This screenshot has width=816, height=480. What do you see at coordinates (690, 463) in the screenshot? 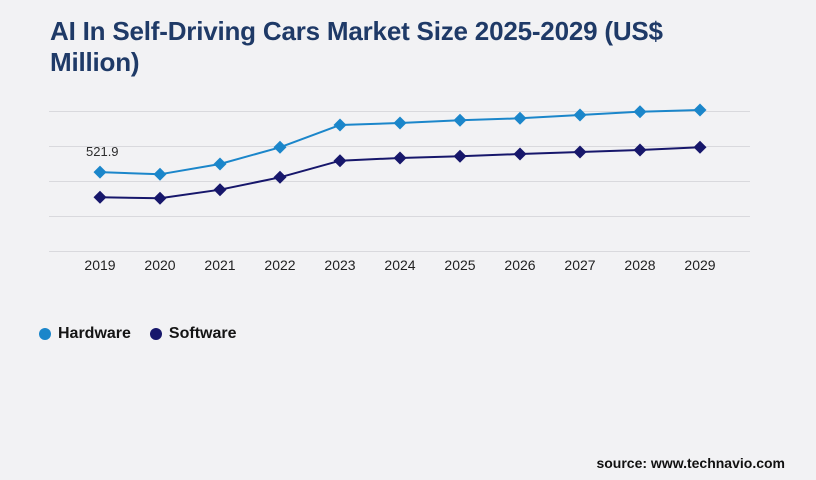
I see `source-attribution: source: www.technavio.com` at bounding box center [690, 463].